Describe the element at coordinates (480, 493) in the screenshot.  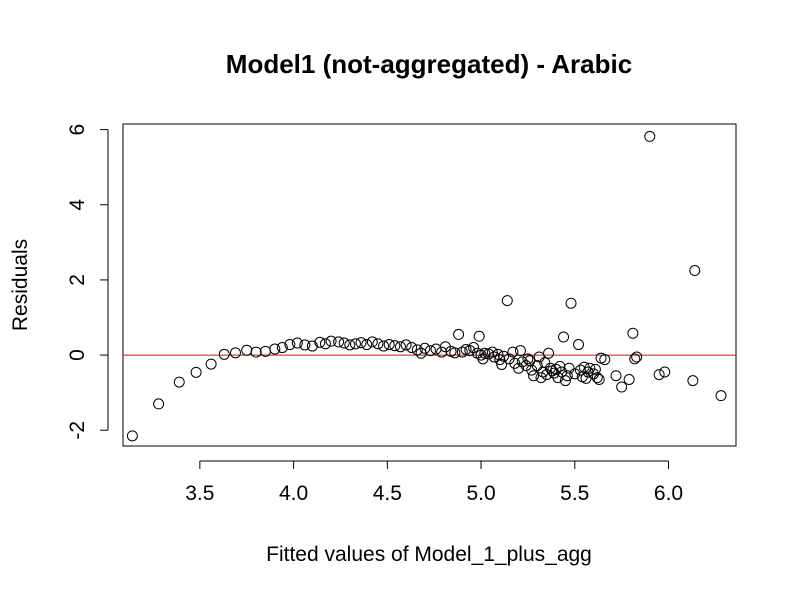
I see `x-tick-label: 5.0` at that location.